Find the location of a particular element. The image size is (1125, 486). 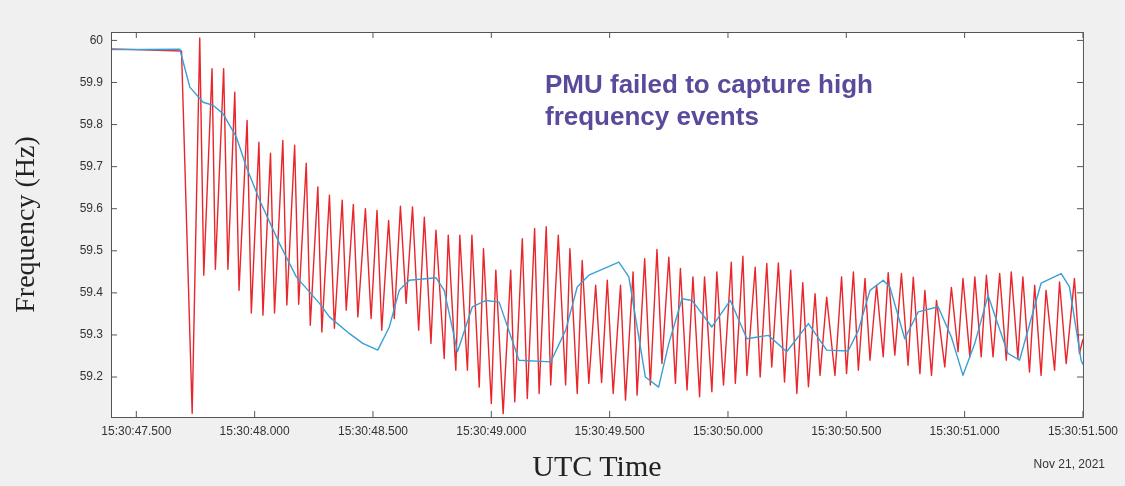

x-tick-label: 15:30:49.500 is located at coordinates (609, 430).